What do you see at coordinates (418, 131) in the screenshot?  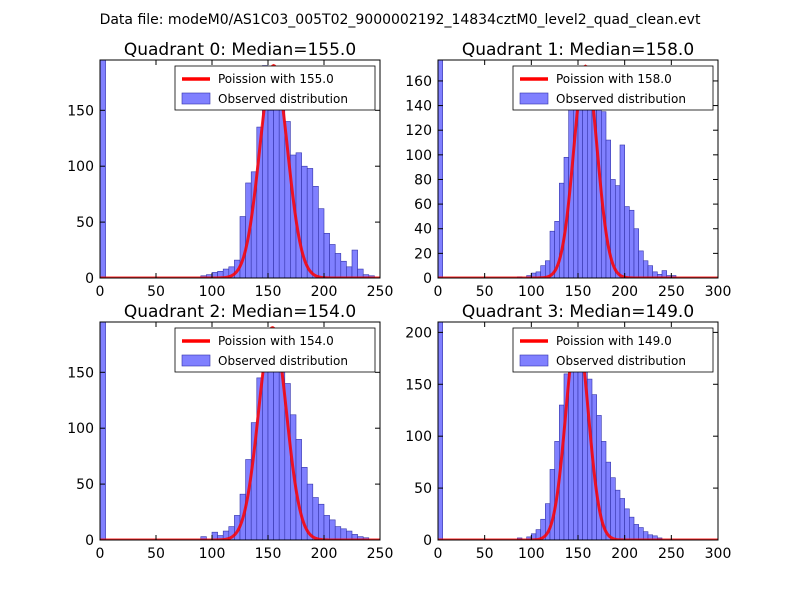 I see `y-tick-label: 120` at bounding box center [418, 131].